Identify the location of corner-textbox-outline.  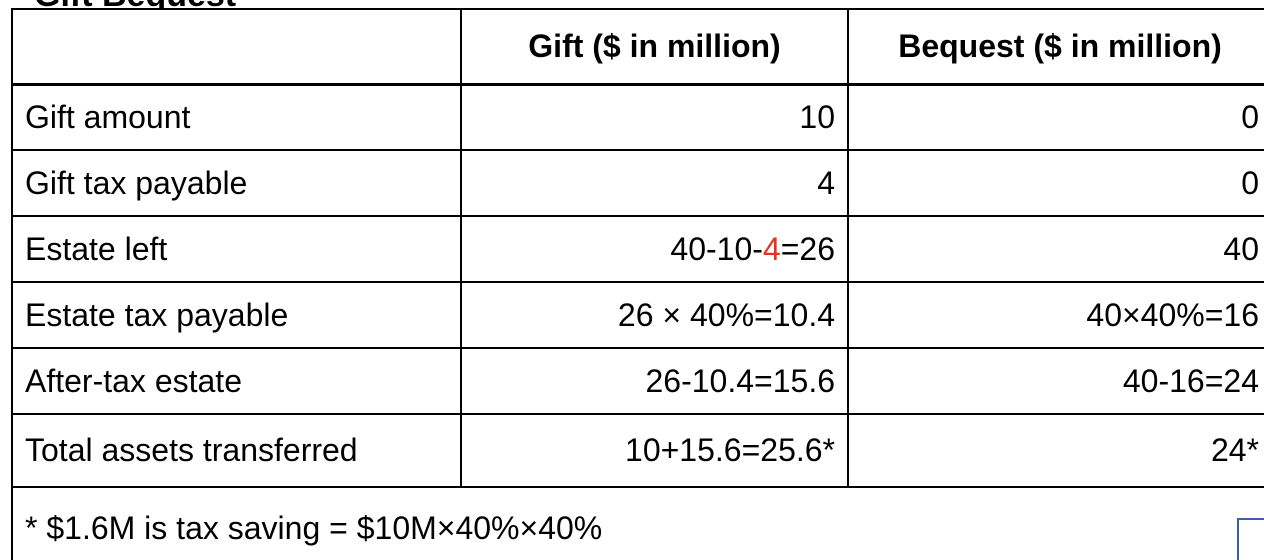
(1250, 539).